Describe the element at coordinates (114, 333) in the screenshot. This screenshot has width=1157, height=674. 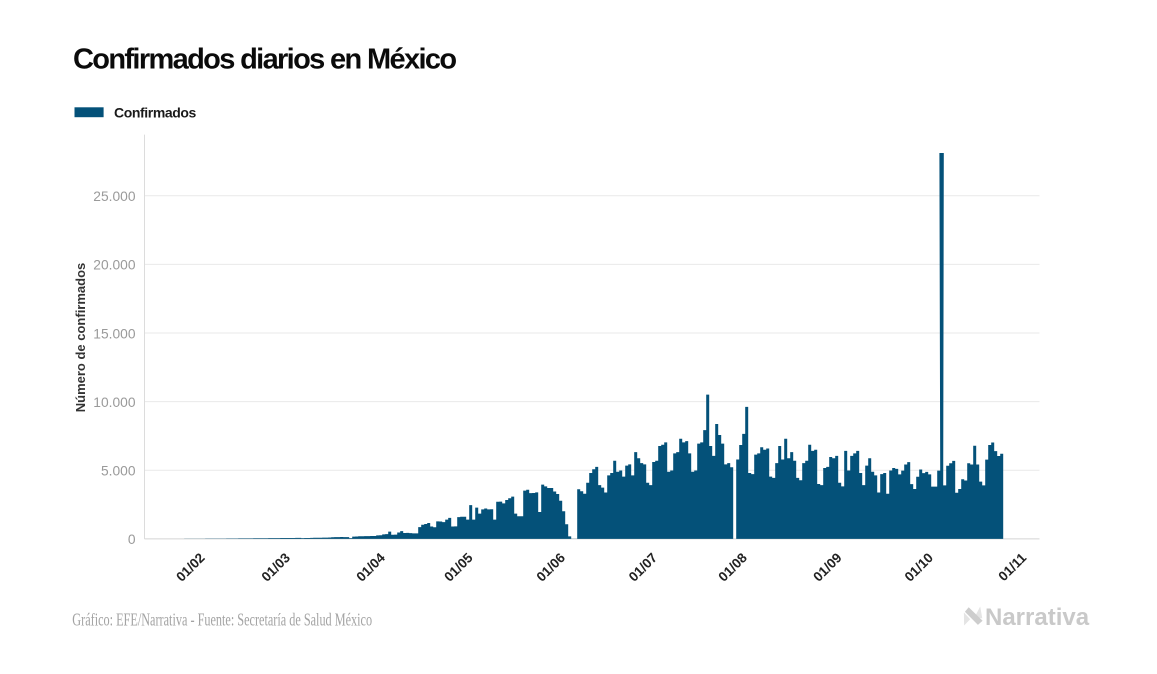
I see `svg-text: 15.000` at that location.